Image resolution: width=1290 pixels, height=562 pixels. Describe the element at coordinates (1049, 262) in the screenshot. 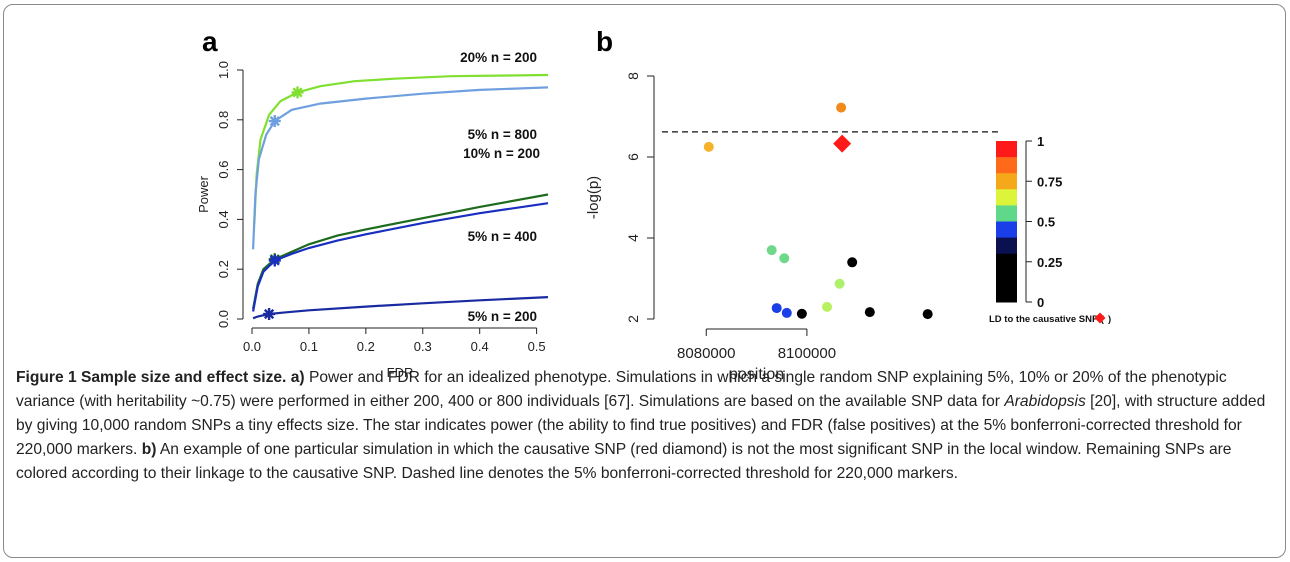

I see `colorbar-tick-label: 0.25` at that location.